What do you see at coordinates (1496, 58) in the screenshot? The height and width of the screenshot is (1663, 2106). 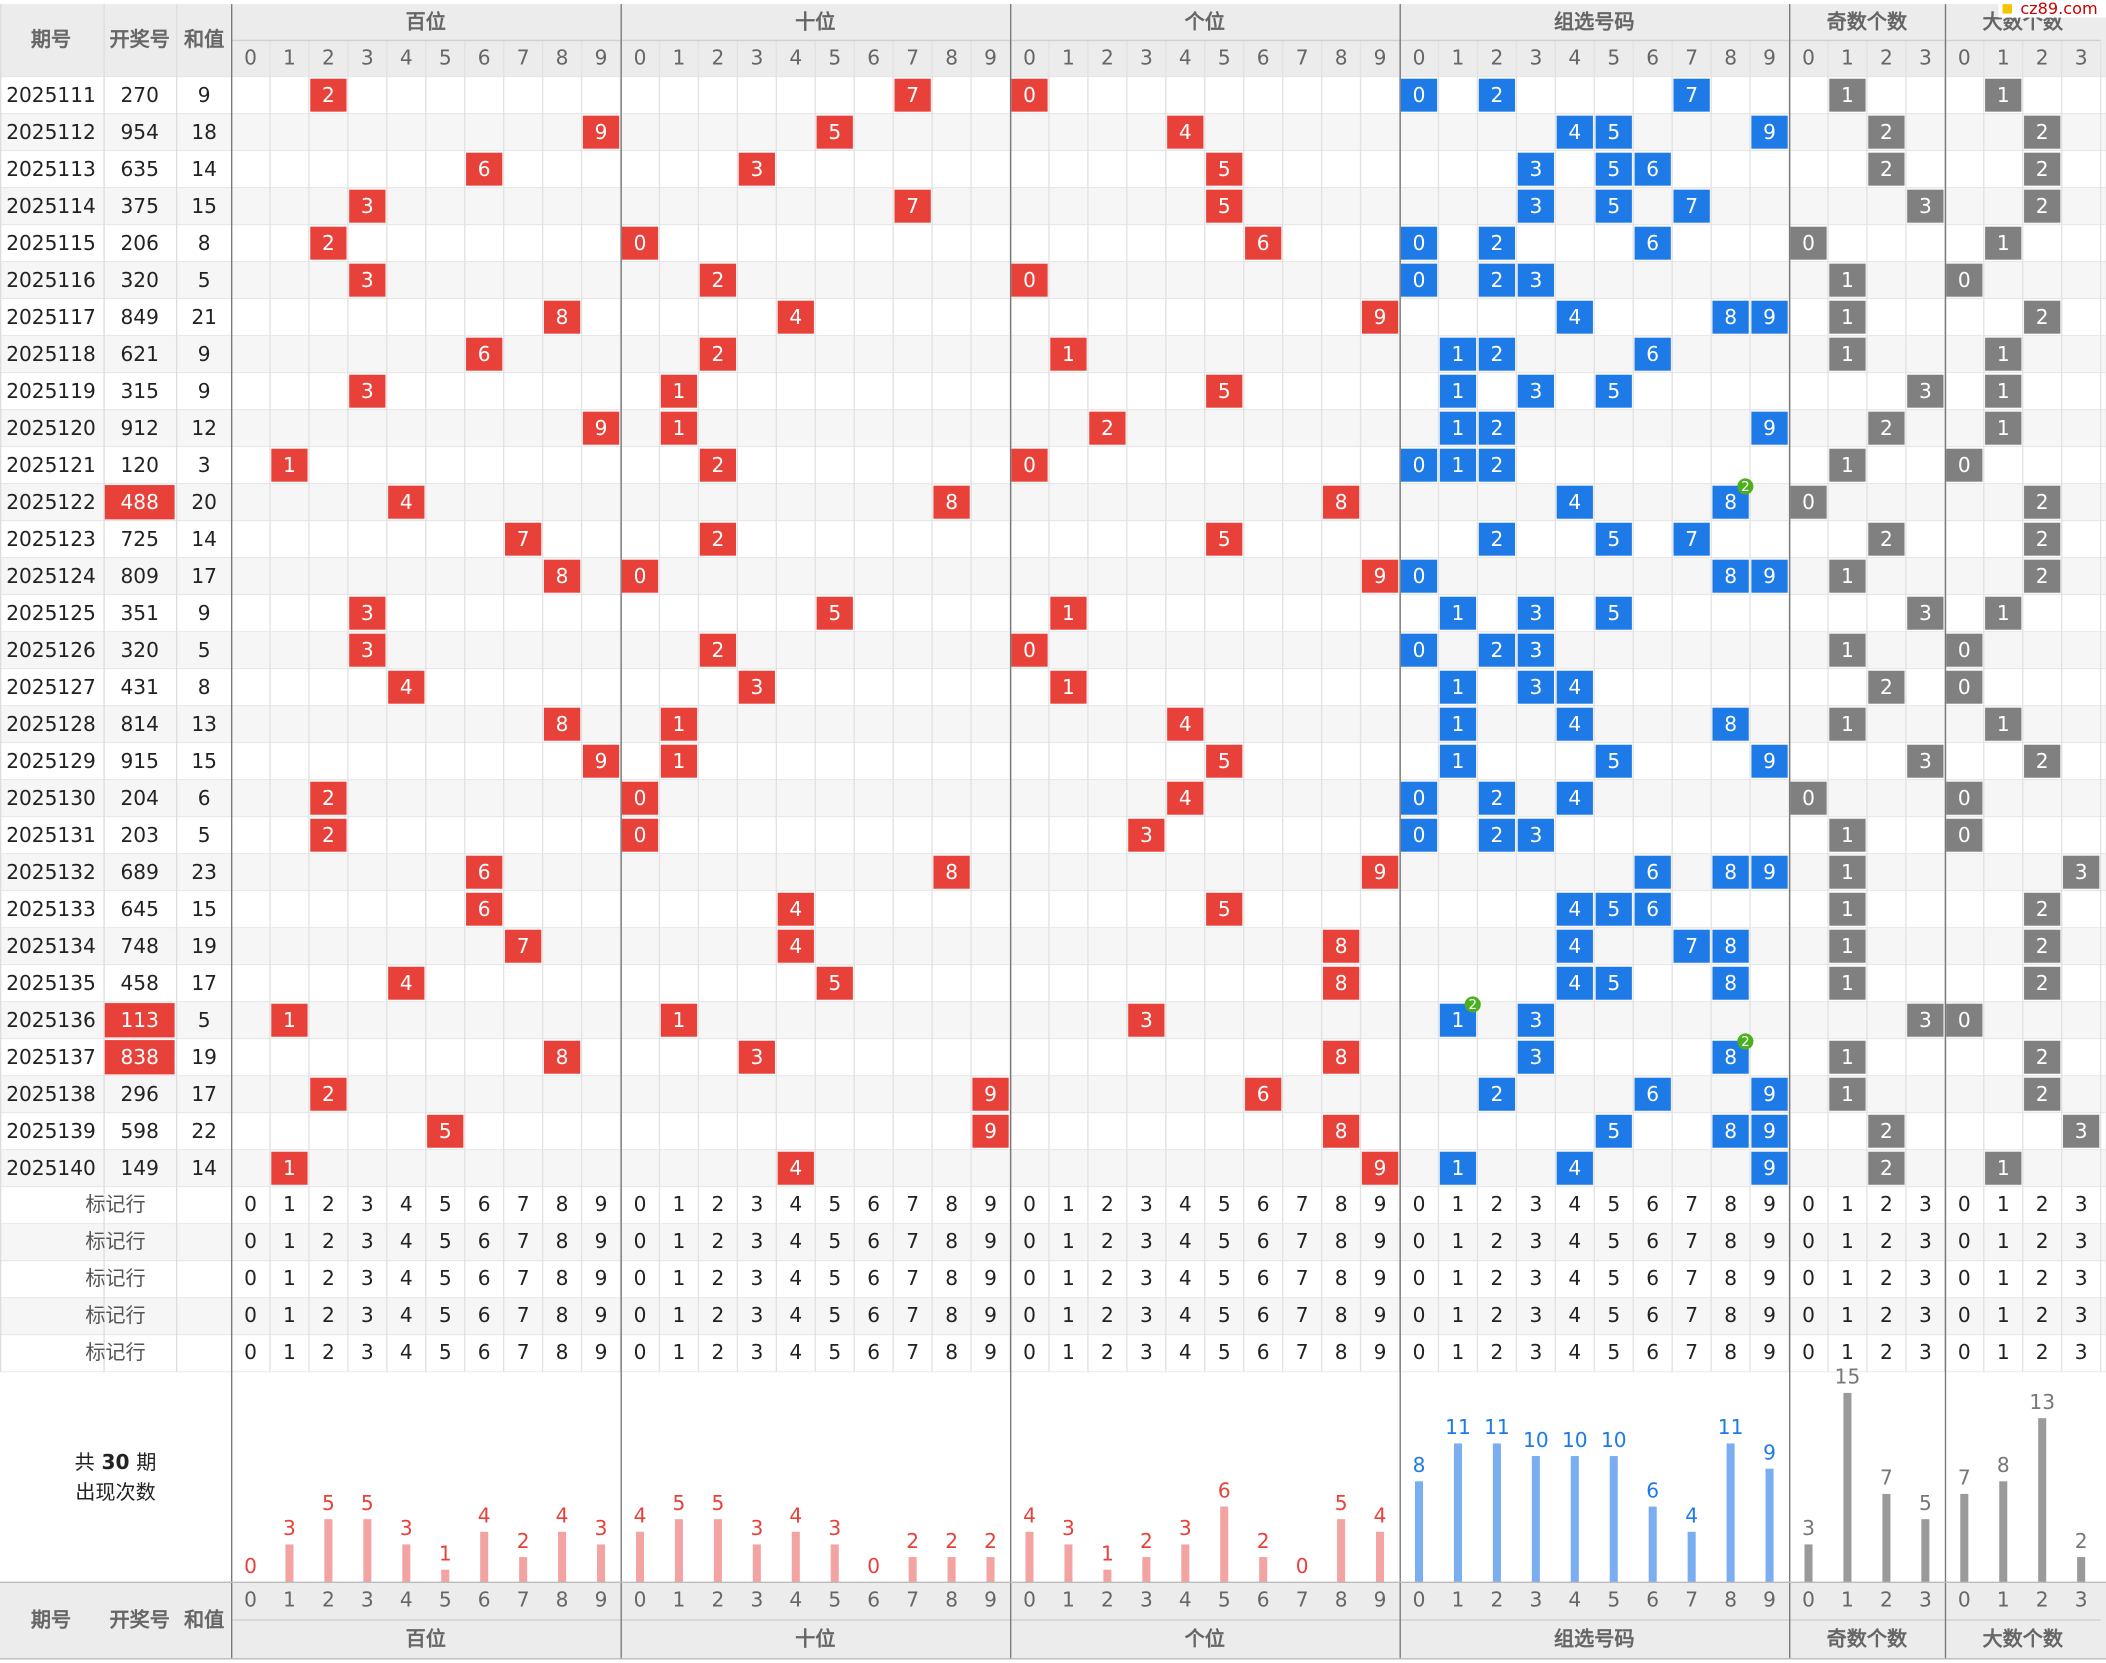 I see `column-digit: 2` at bounding box center [1496, 58].